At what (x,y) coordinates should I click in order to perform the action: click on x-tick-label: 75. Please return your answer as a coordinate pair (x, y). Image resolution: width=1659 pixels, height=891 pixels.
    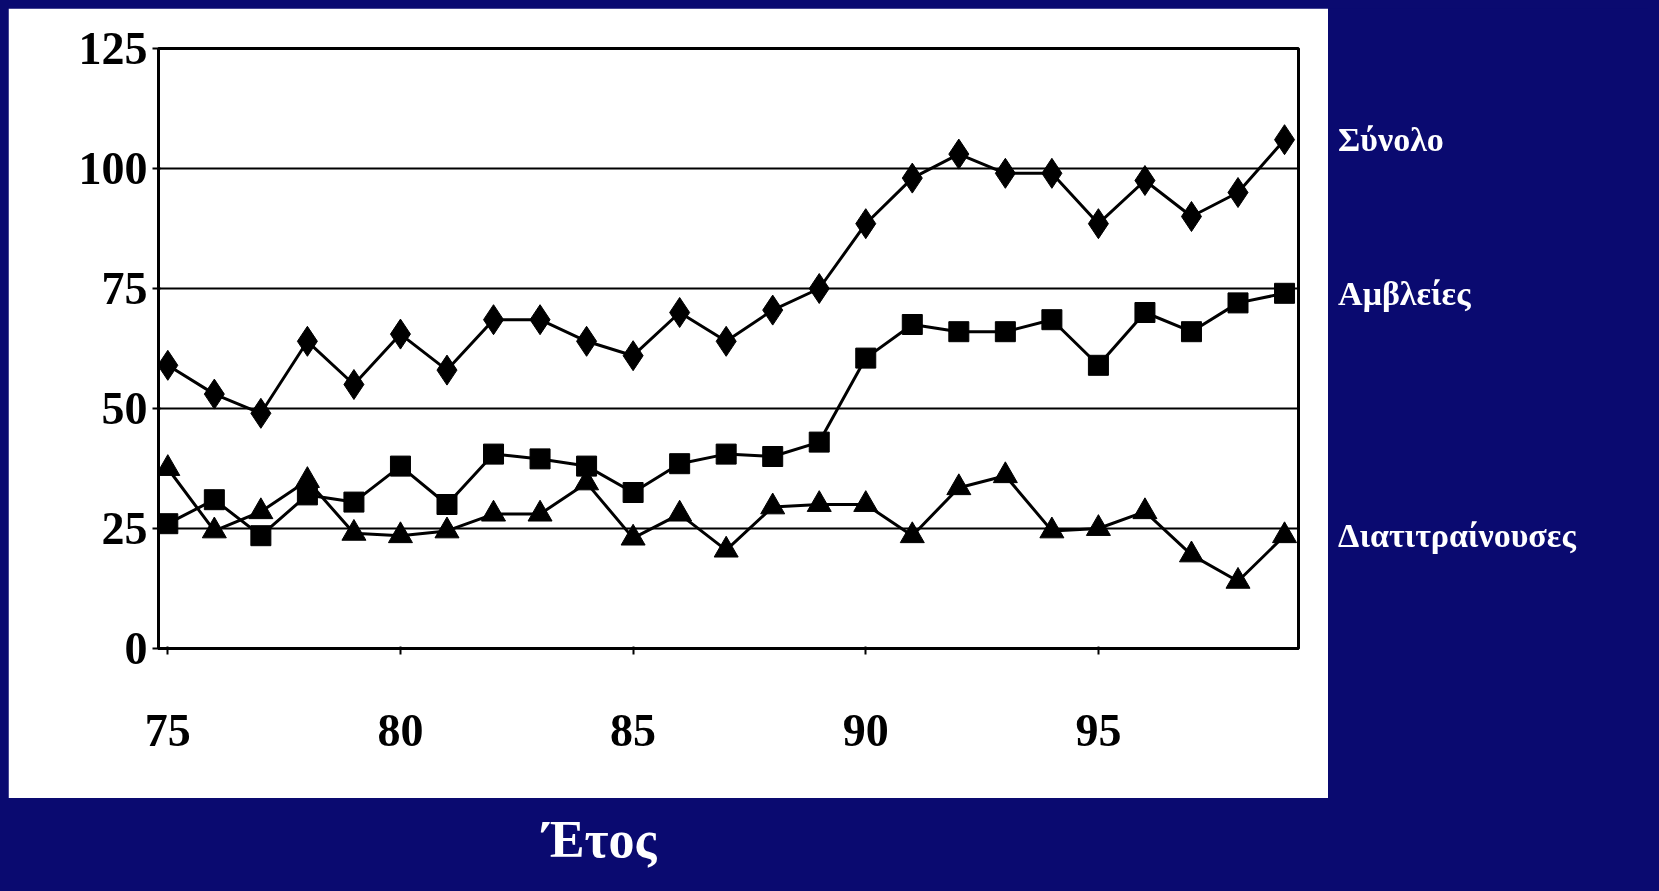
    Looking at the image, I should click on (167, 730).